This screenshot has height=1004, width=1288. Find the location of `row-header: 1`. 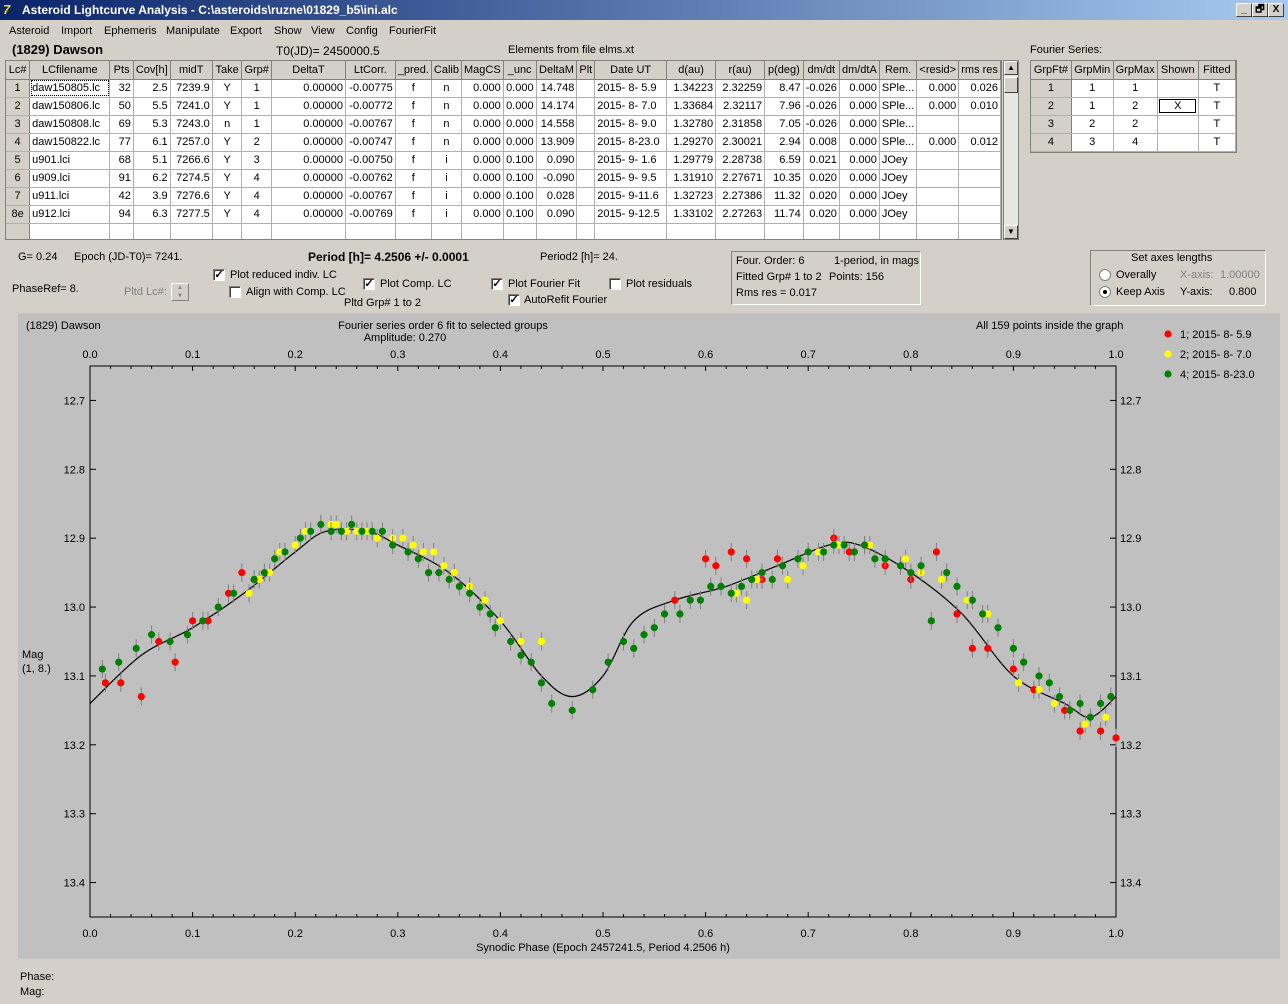

row-header: 1 is located at coordinates (18, 88).